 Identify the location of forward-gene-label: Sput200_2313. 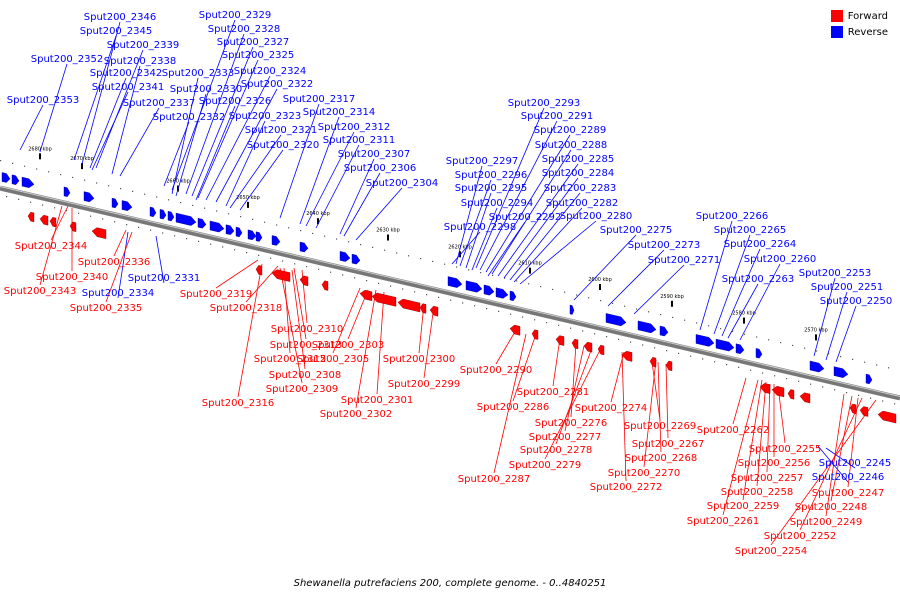
(306, 345).